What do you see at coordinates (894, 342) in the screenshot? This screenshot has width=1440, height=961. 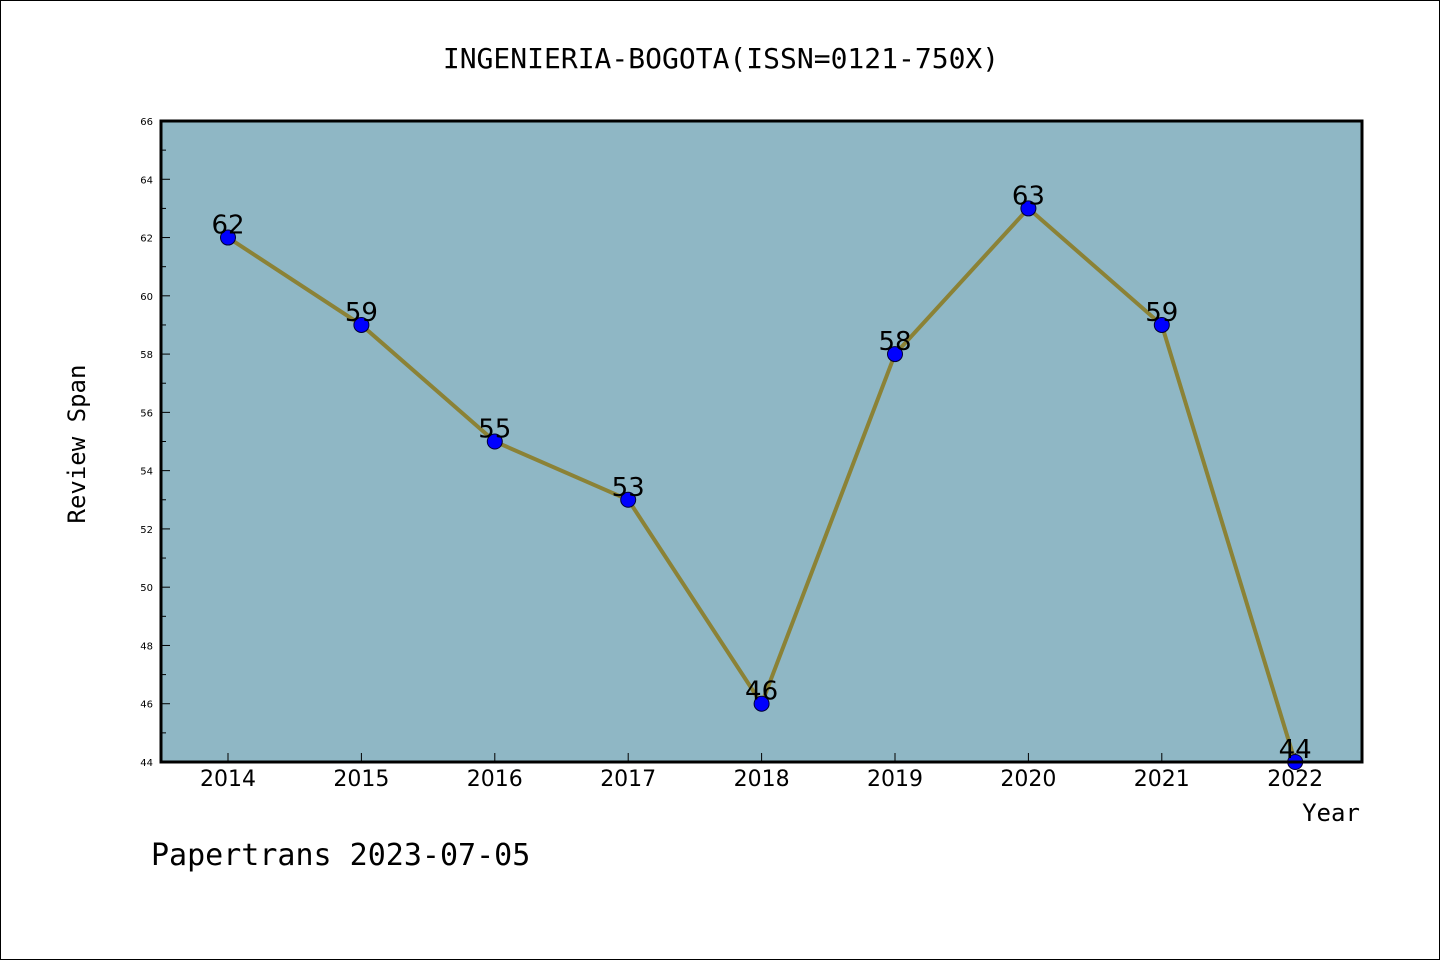 I see `data-label: 58` at bounding box center [894, 342].